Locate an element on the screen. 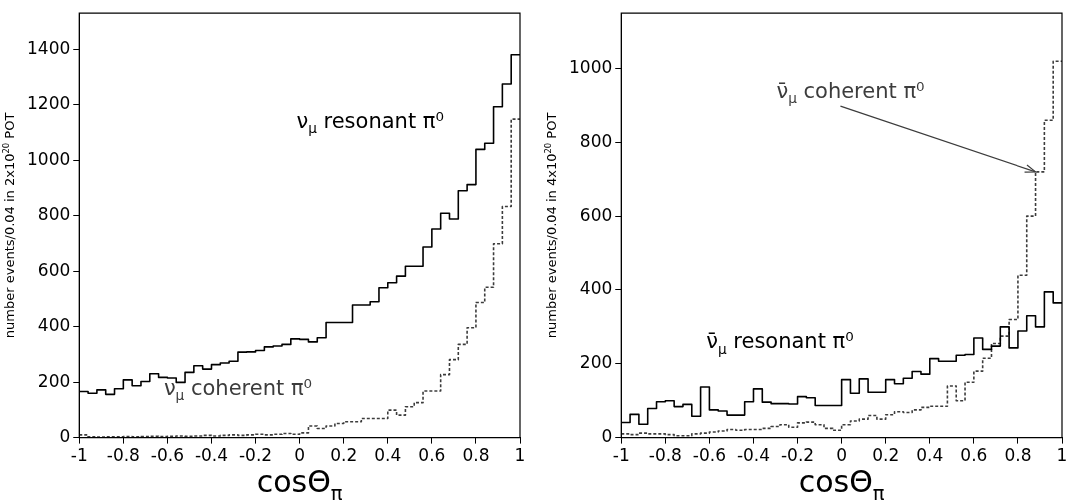 This screenshot has height=504, width=1085. y-tick-label: 1400 is located at coordinates (49, 47).